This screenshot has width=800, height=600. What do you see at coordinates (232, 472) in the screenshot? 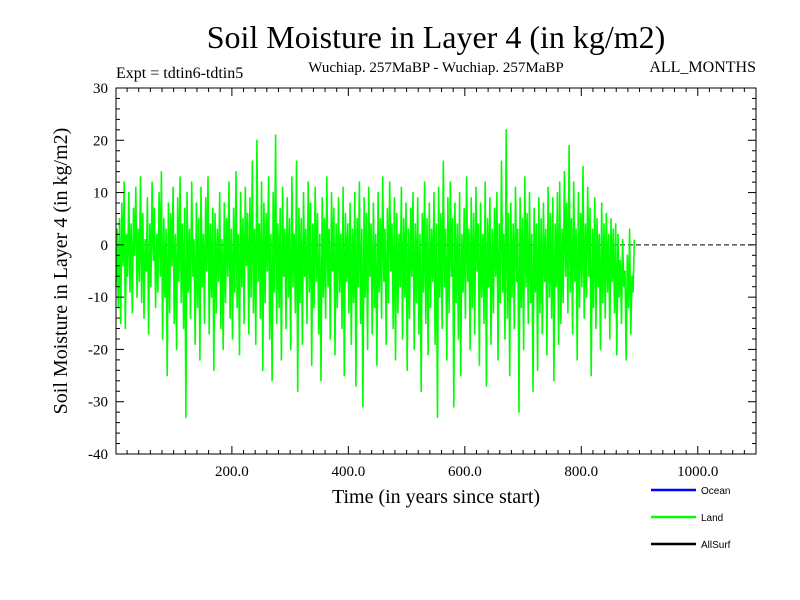
I see `x-tick-label: 200.0` at bounding box center [232, 472].